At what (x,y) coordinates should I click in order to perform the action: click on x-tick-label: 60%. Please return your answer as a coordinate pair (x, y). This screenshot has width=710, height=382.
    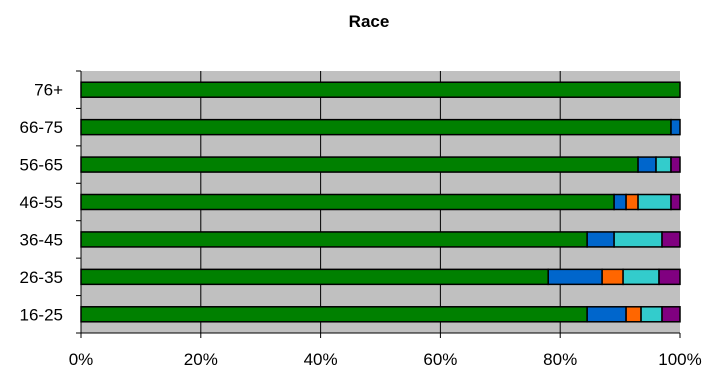
    Looking at the image, I should click on (440, 359).